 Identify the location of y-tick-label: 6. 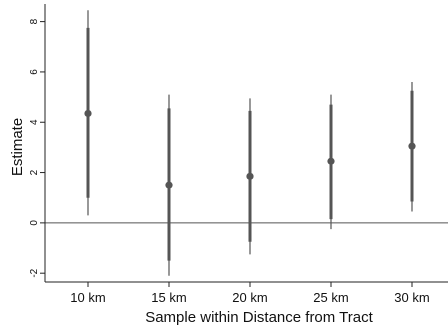
(34, 72).